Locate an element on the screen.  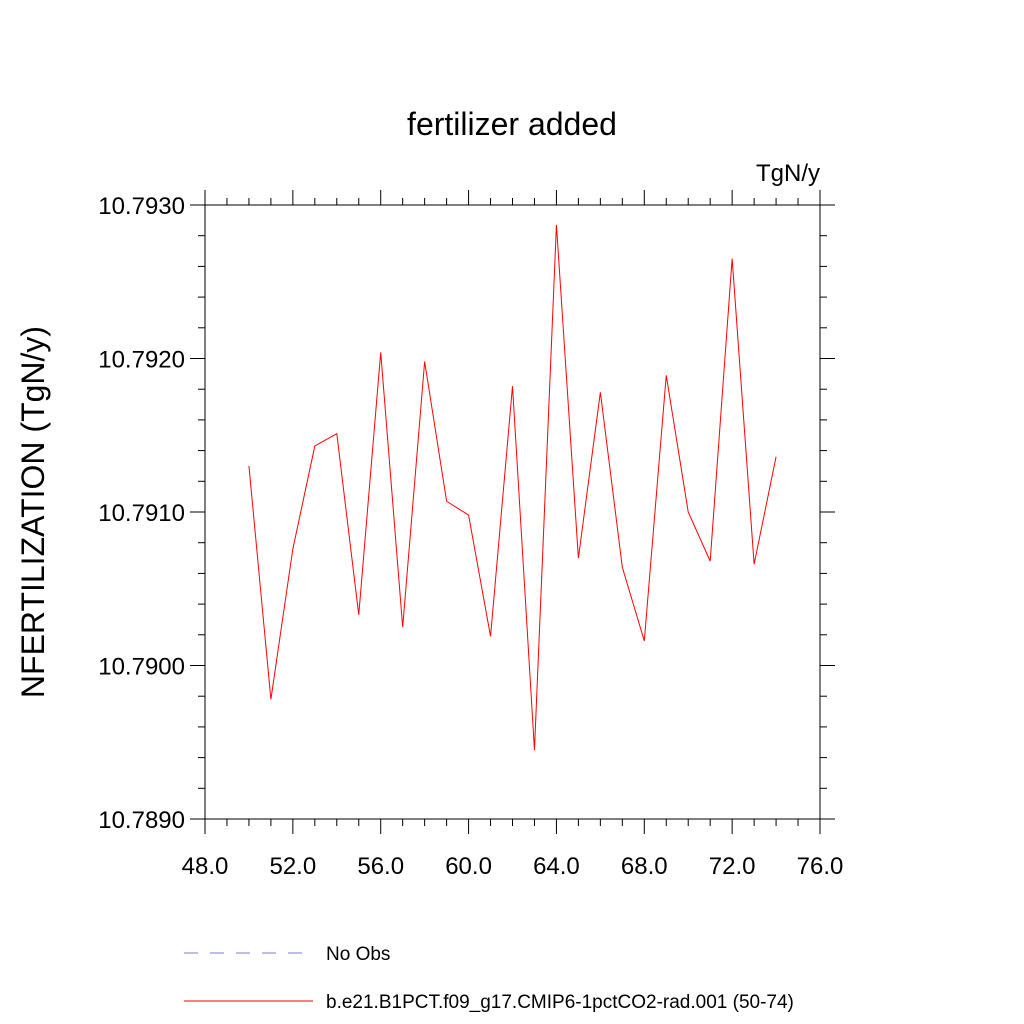
units-label: TgN/y is located at coordinates (788, 173).